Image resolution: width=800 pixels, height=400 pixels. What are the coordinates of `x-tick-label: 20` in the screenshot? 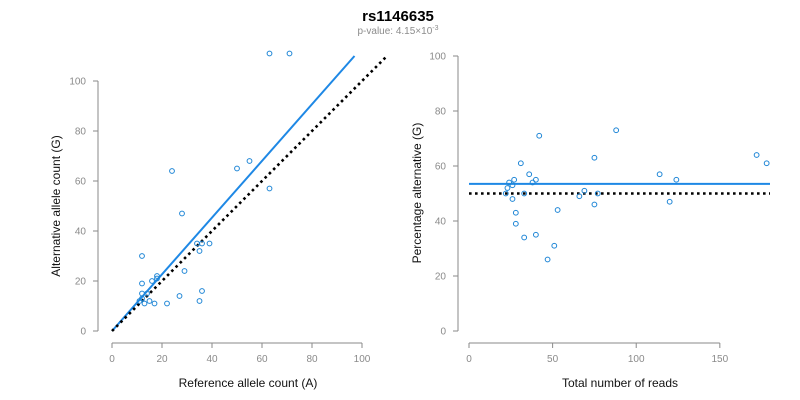 It's located at (162, 359).